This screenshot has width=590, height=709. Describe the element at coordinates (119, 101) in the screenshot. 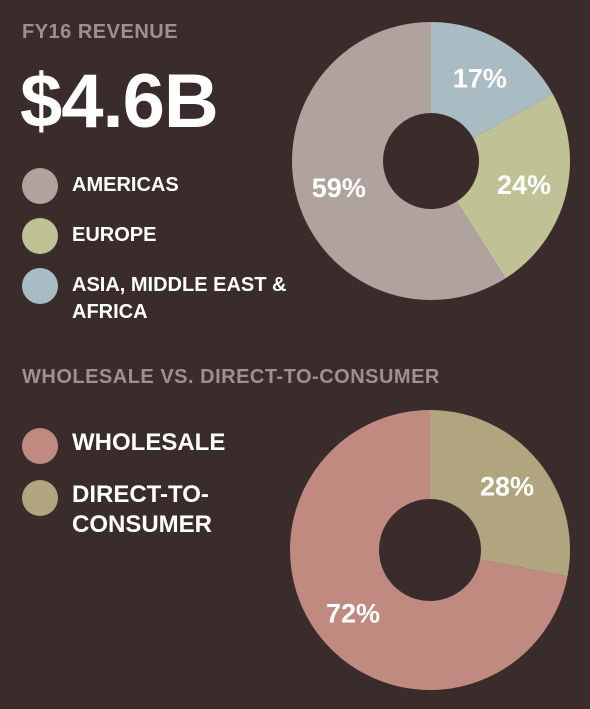

I see `total-revenue-value: $4.6B` at that location.